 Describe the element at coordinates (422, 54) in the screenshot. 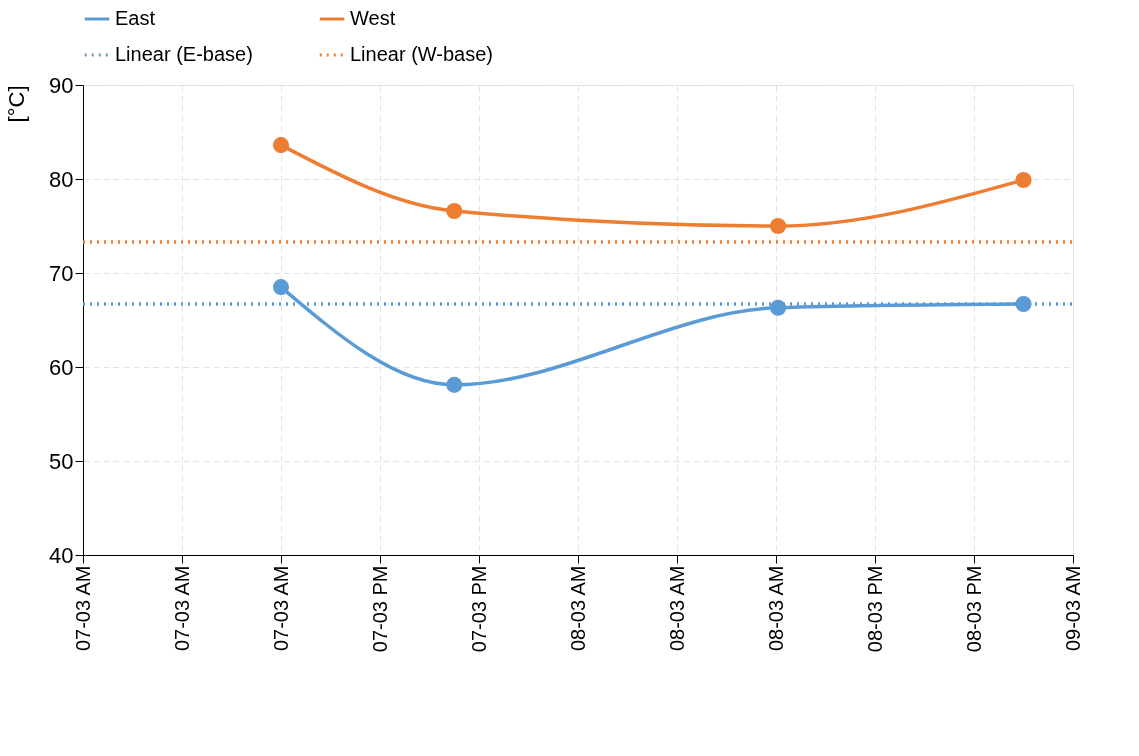

I see `legend-label: Linear (W-base)` at that location.